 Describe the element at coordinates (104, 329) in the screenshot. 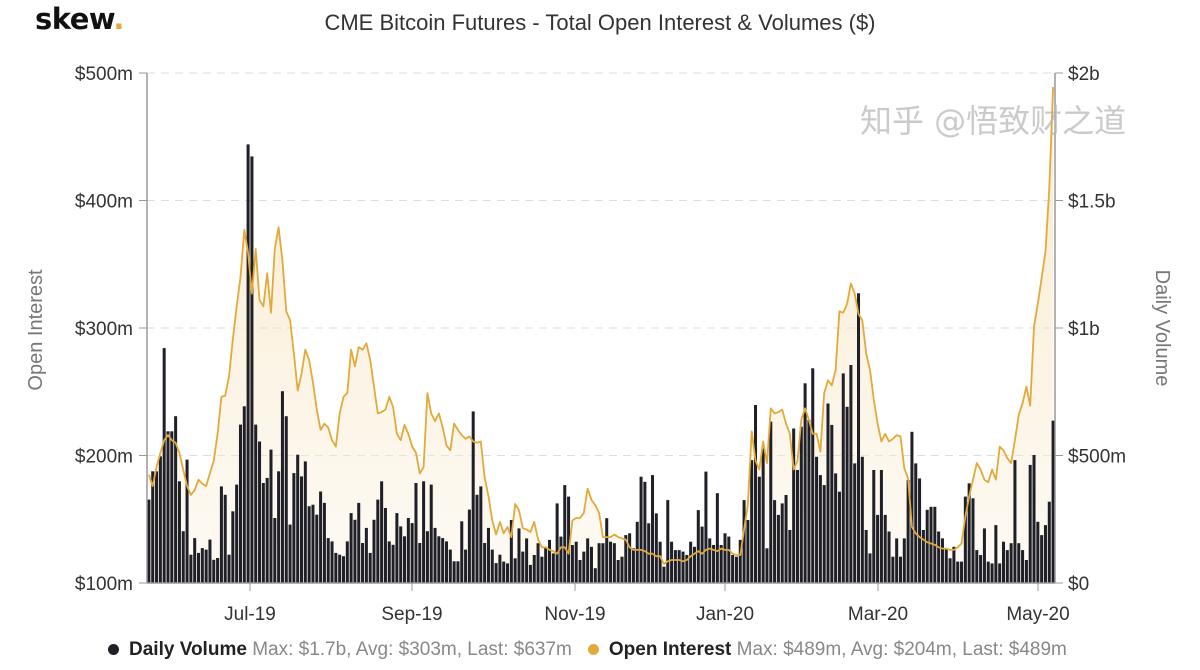

I see `left-tick-label: $300m` at that location.